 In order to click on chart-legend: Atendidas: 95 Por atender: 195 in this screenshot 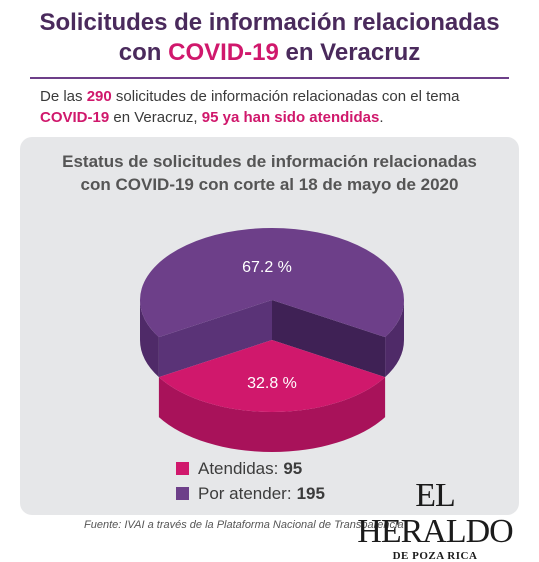, I will do `click(326, 481)`.